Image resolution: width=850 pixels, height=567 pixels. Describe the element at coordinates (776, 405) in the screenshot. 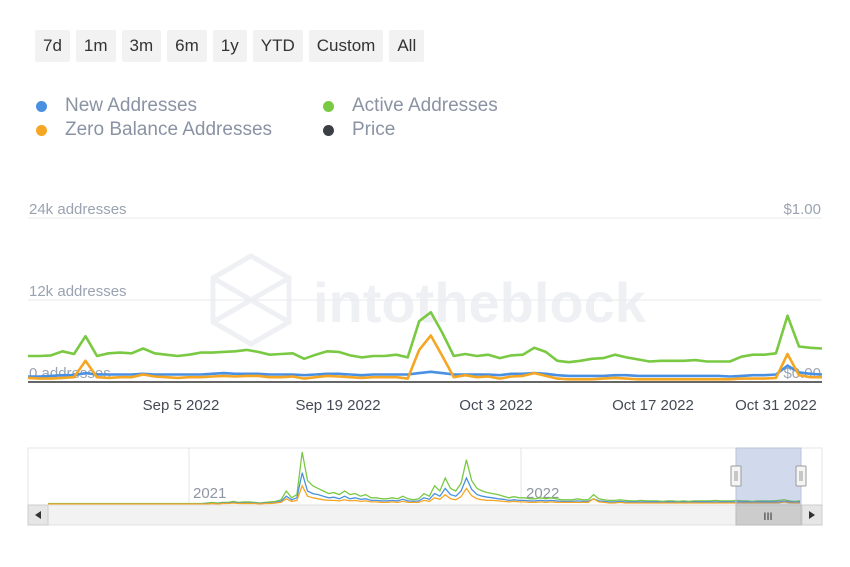

I see `x-tick-label: Oct 31 2022` at that location.